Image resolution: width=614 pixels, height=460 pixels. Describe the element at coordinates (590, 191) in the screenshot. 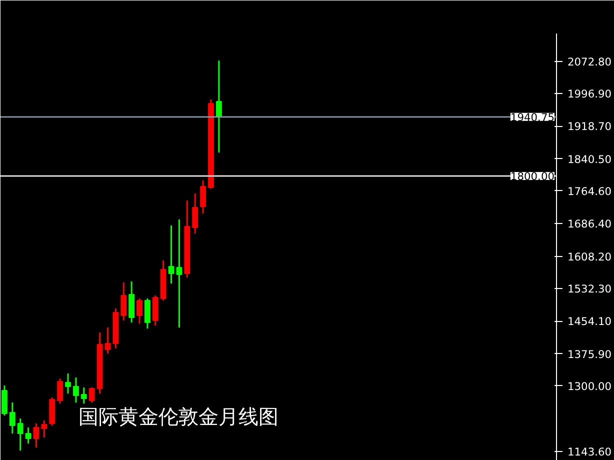

I see `y-tick-label: 1764.60` at that location.